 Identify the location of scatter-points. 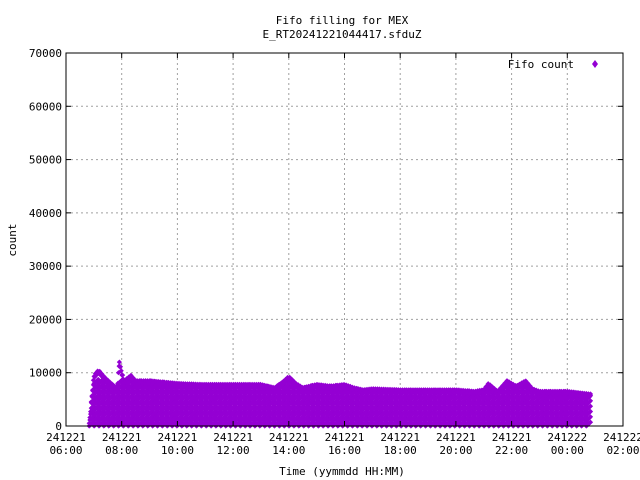
(340, 394).